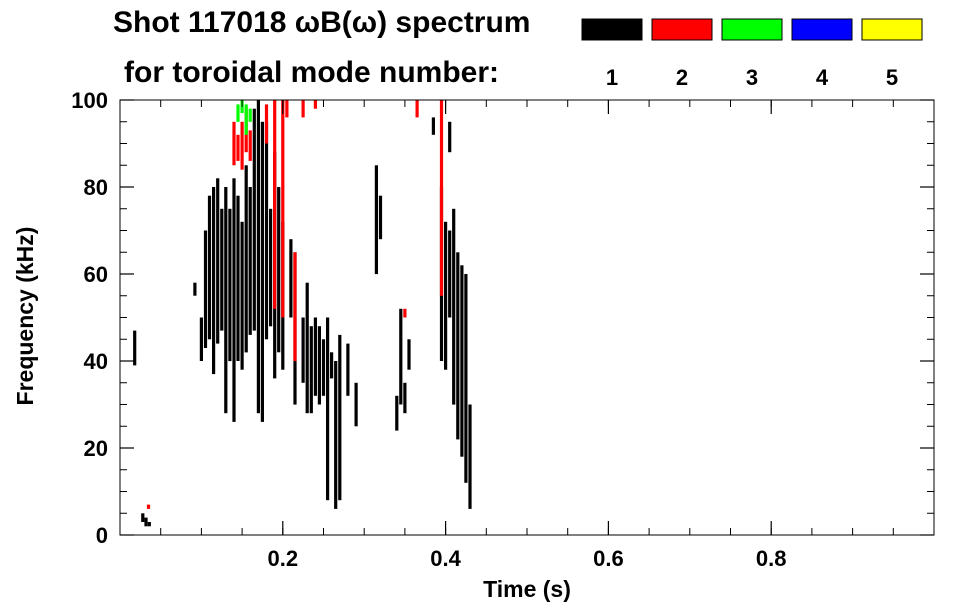 The width and height of the screenshot is (963, 615). I want to click on legend: 1 2 3 4 5, so click(752, 54).